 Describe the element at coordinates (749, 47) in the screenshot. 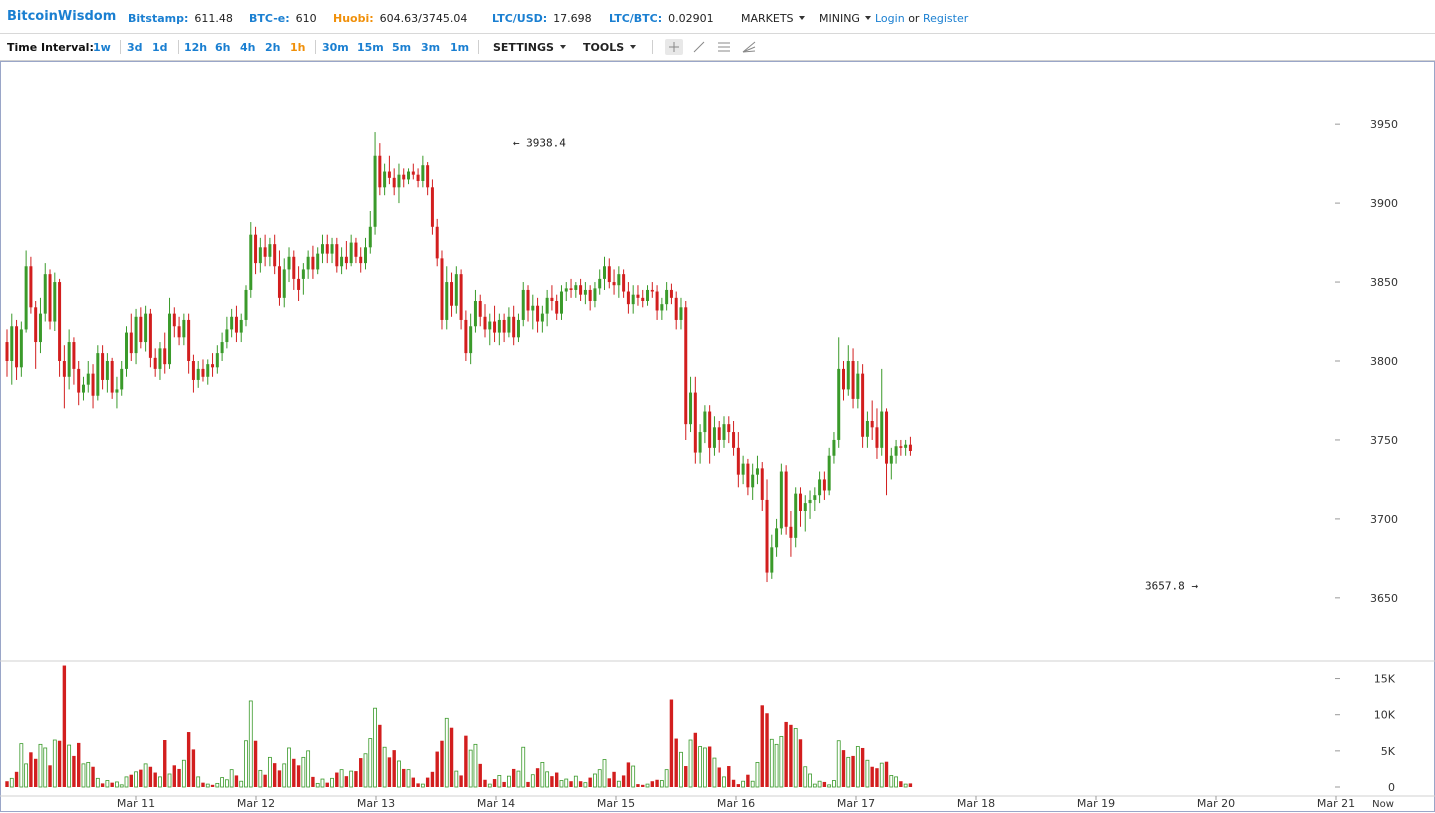

I see `fan-icon` at that location.